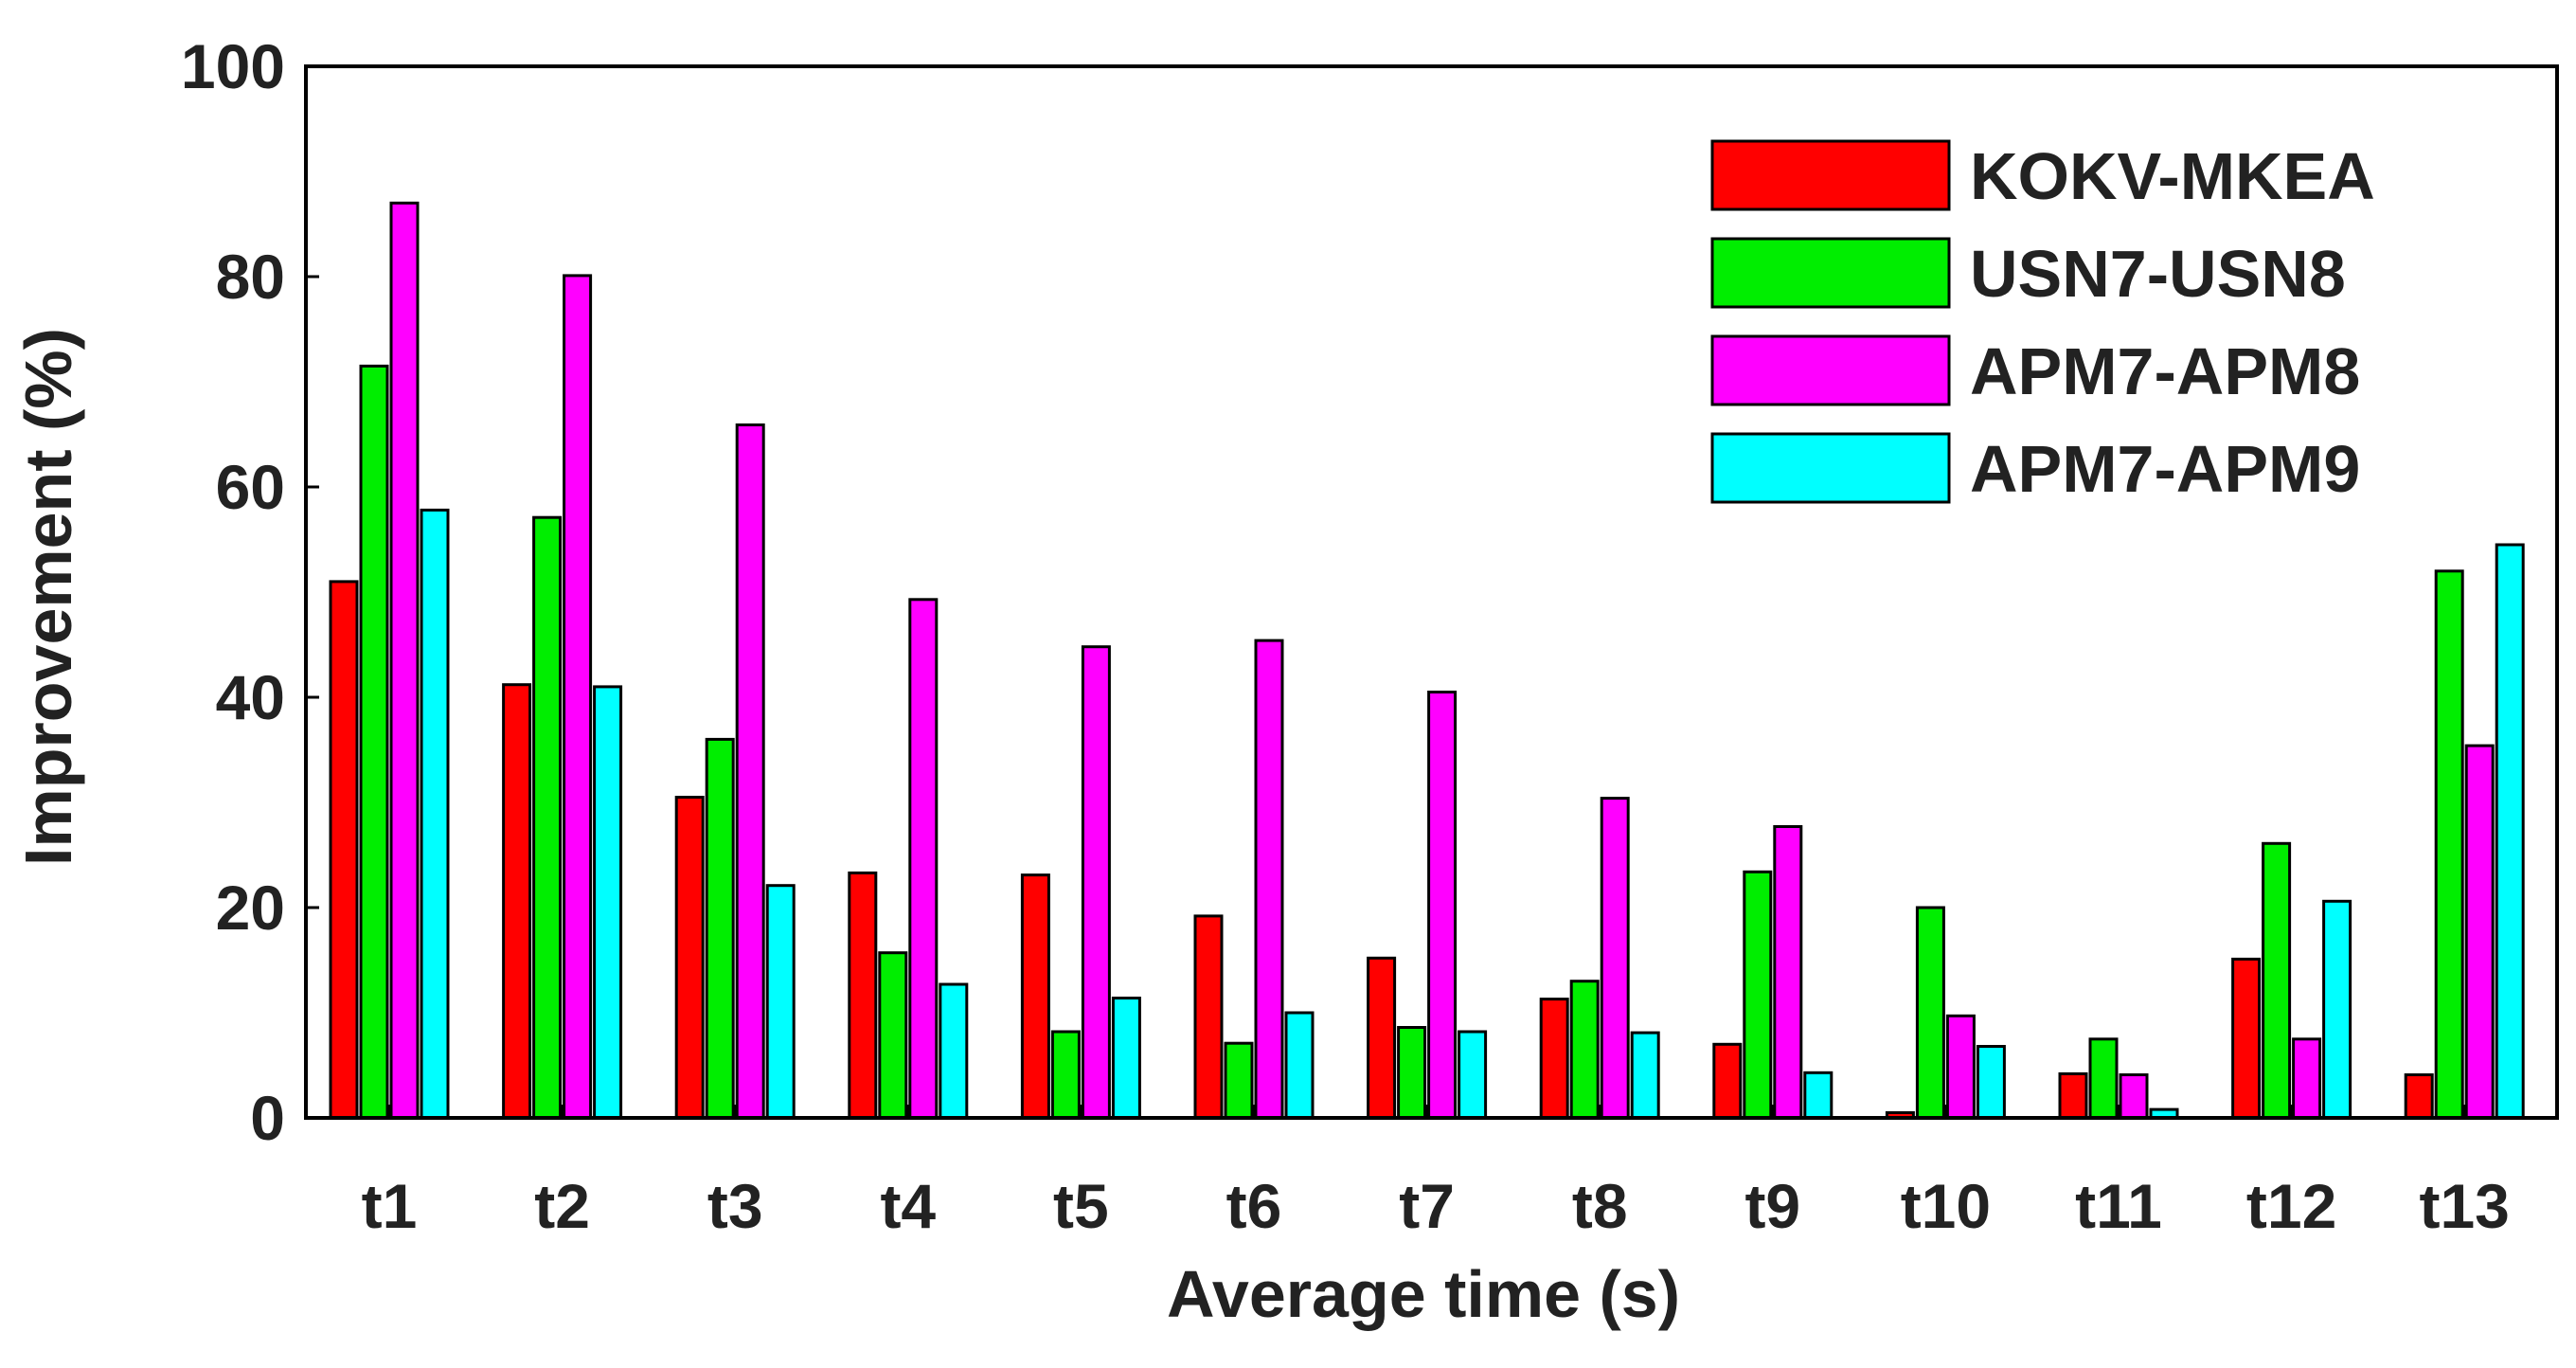 Image resolution: width=2576 pixels, height=1368 pixels. What do you see at coordinates (2073, 1095) in the screenshot?
I see `bar-kokv-mkea-t11` at bounding box center [2073, 1095].